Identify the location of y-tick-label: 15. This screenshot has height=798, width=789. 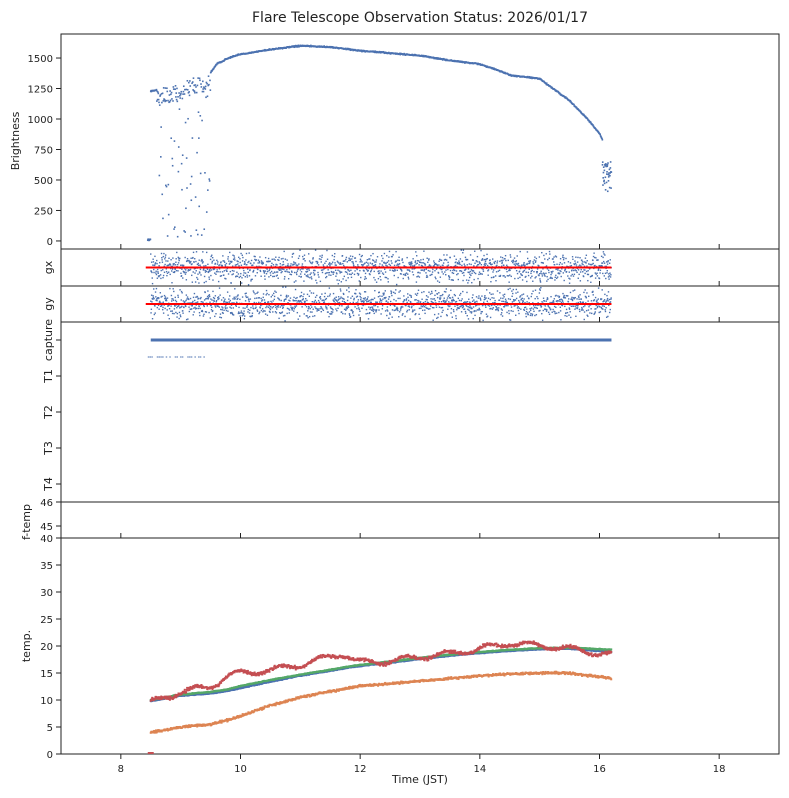
(46, 674).